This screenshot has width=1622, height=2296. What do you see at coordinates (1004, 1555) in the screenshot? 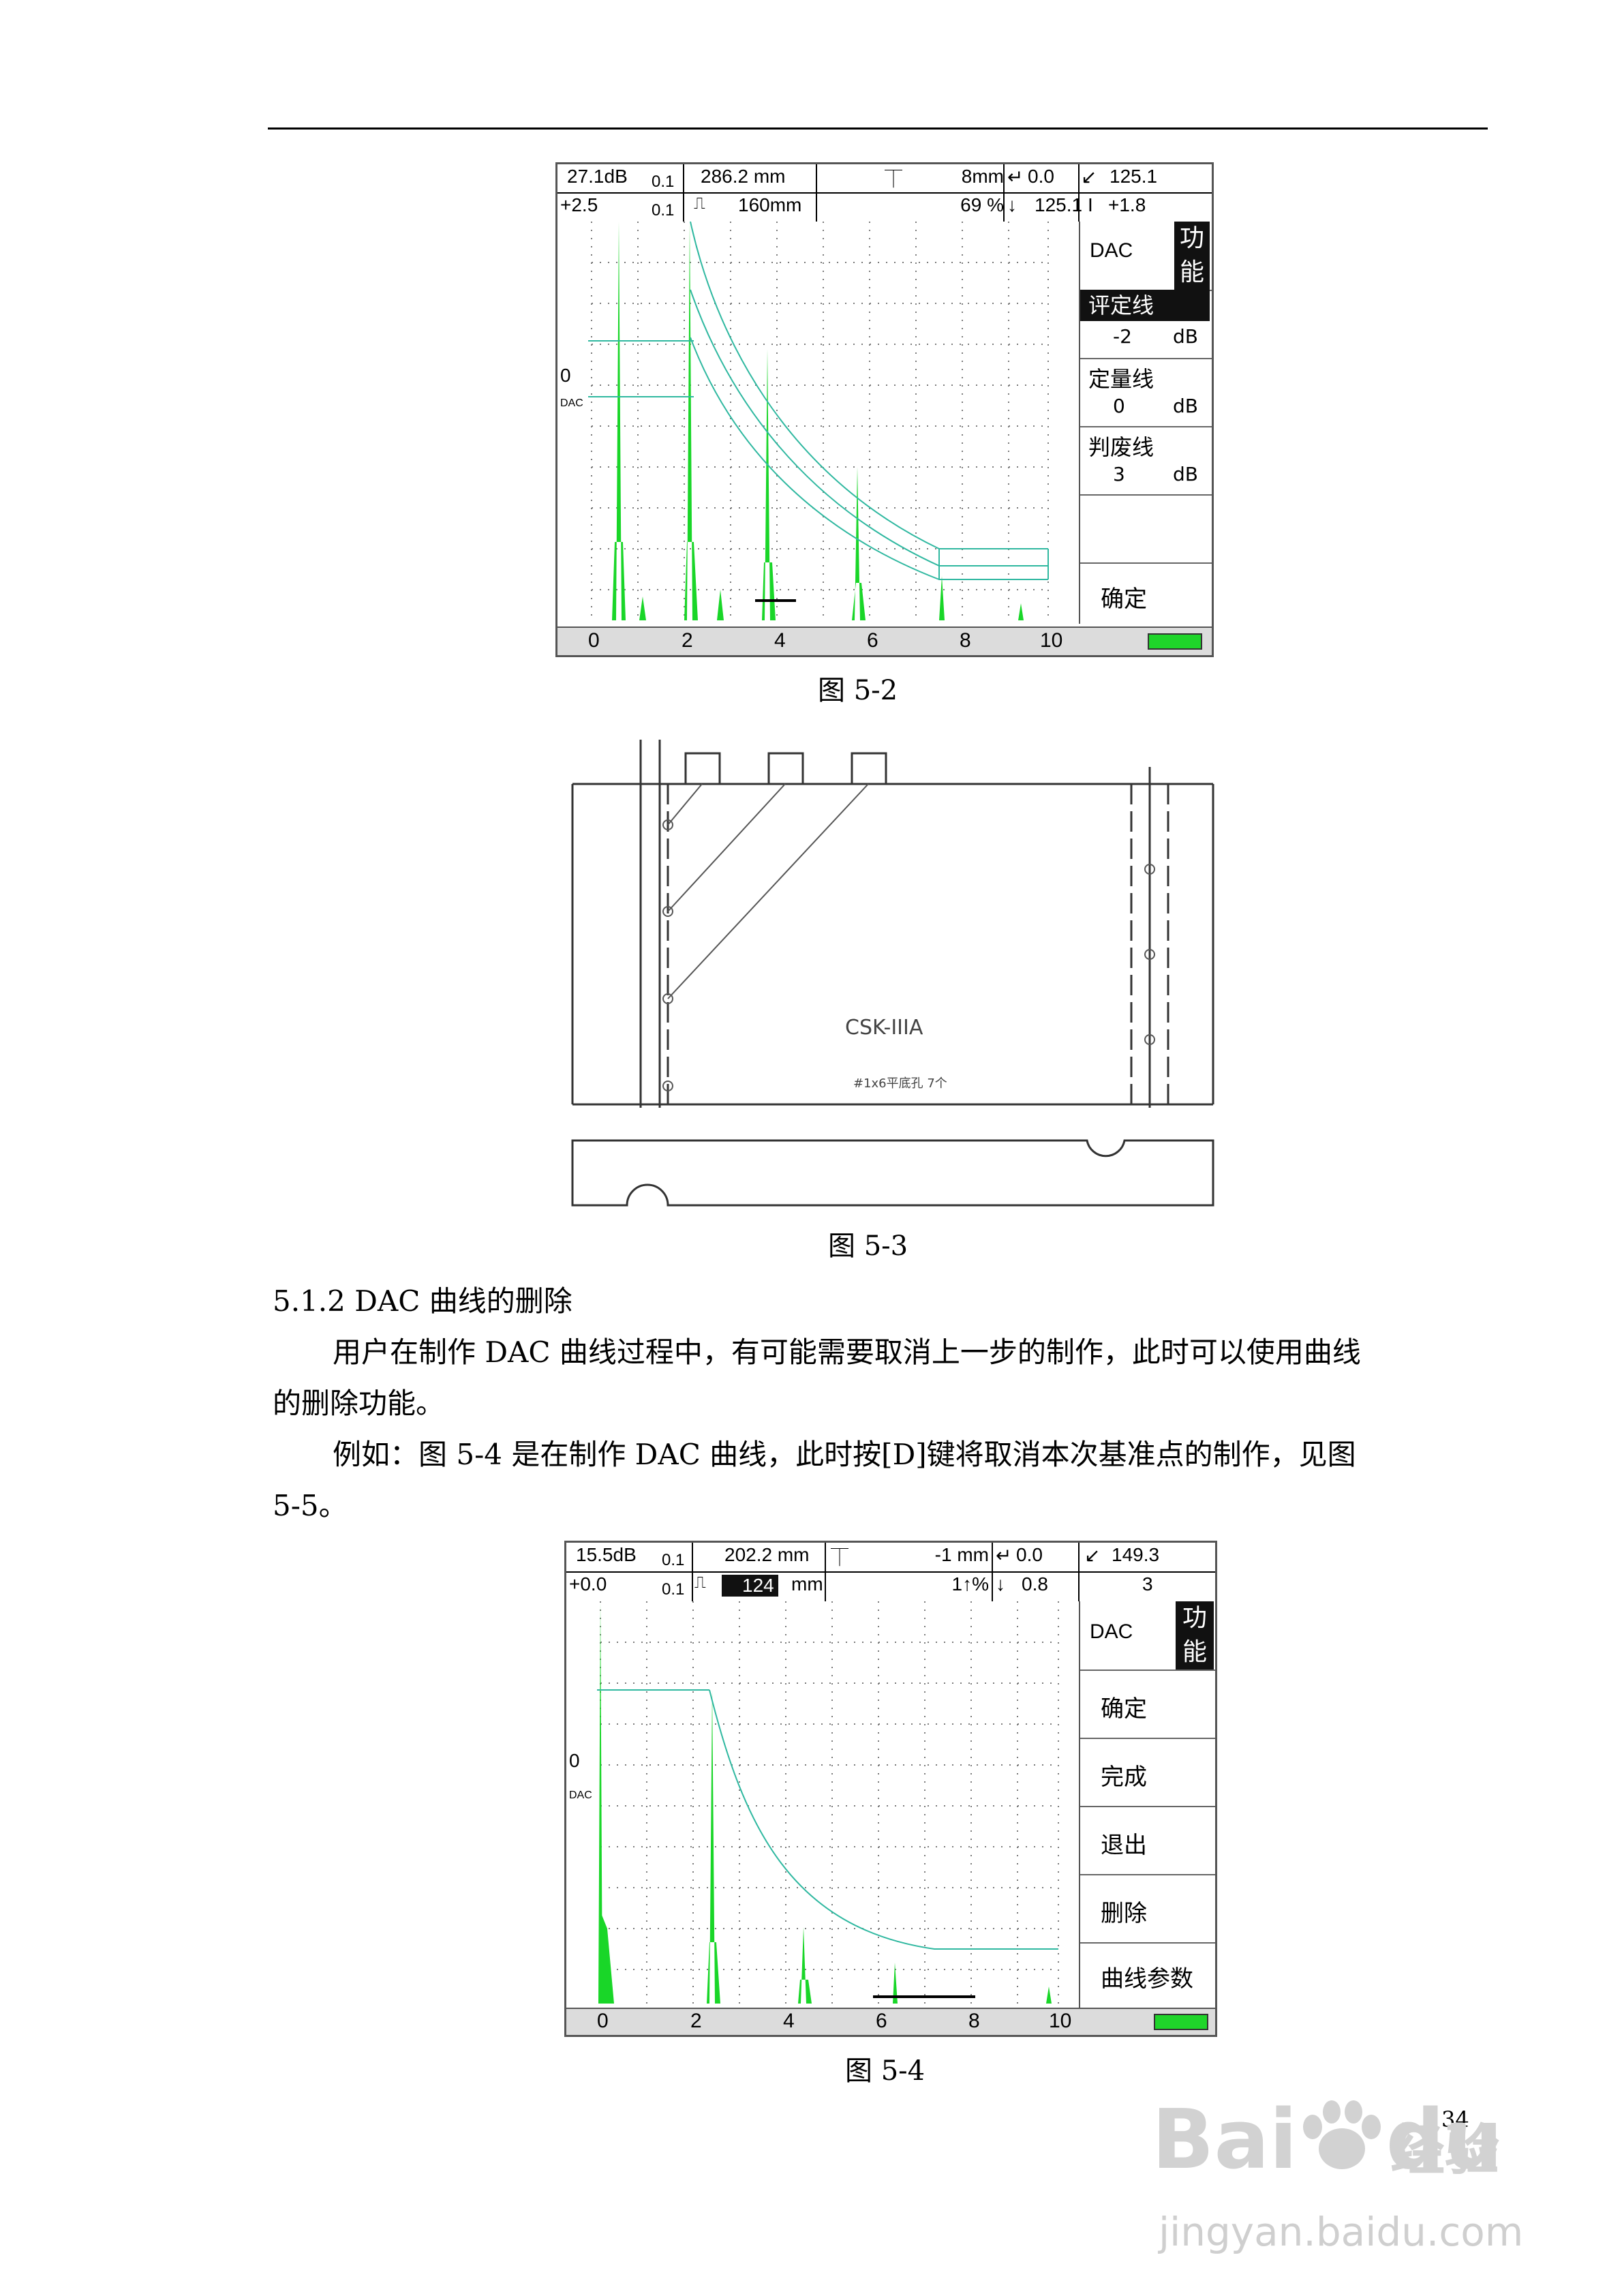
I see `offset-icon: ↵` at bounding box center [1004, 1555].